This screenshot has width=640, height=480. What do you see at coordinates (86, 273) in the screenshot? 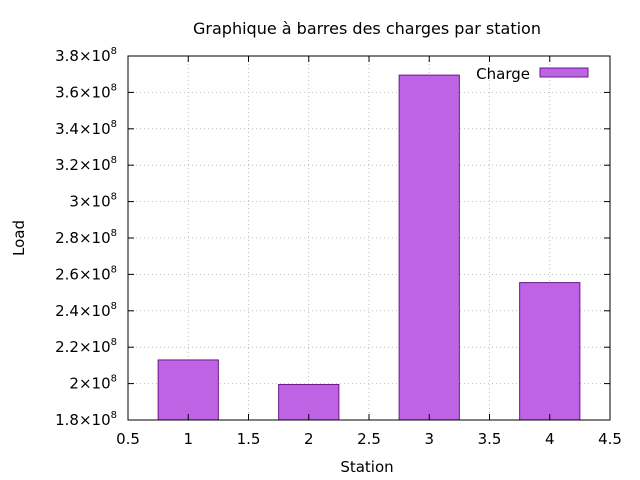
I see `y-tick-label: 2.6×108` at bounding box center [86, 273].